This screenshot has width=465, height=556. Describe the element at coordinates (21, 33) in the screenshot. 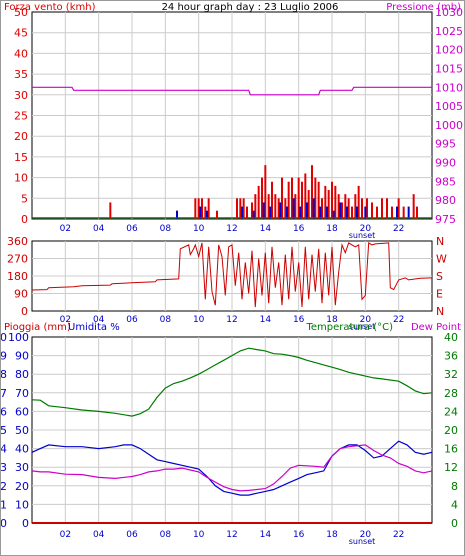

I see `wind-tick-label: 45` at that location.